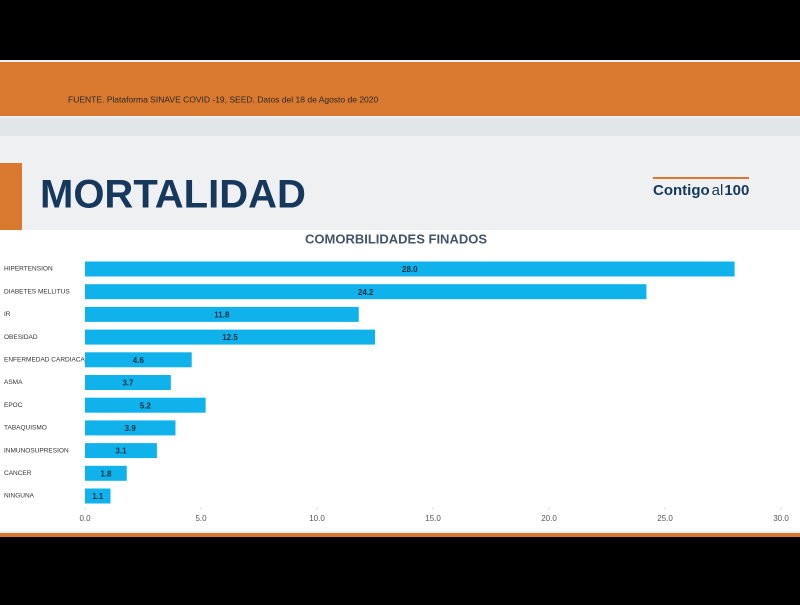 The image size is (800, 605). I want to click on header-band, so click(400, 89).